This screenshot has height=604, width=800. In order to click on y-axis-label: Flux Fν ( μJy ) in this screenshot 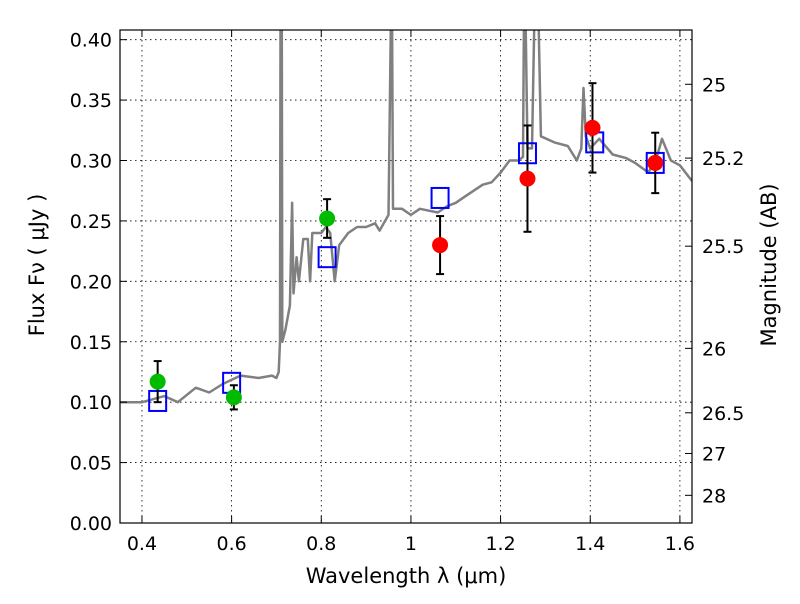, I will do `click(37, 265)`.